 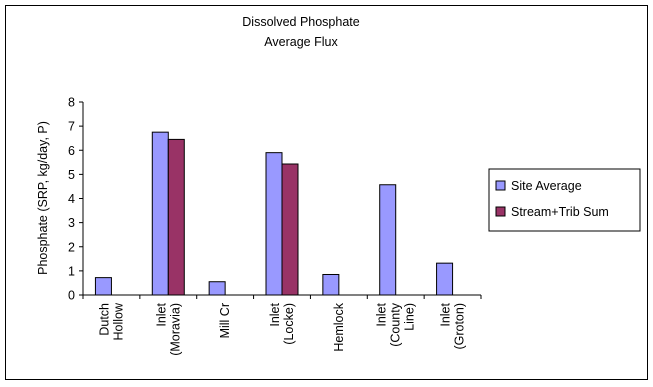 I want to click on y-tick-label: 2, so click(x=71, y=247).